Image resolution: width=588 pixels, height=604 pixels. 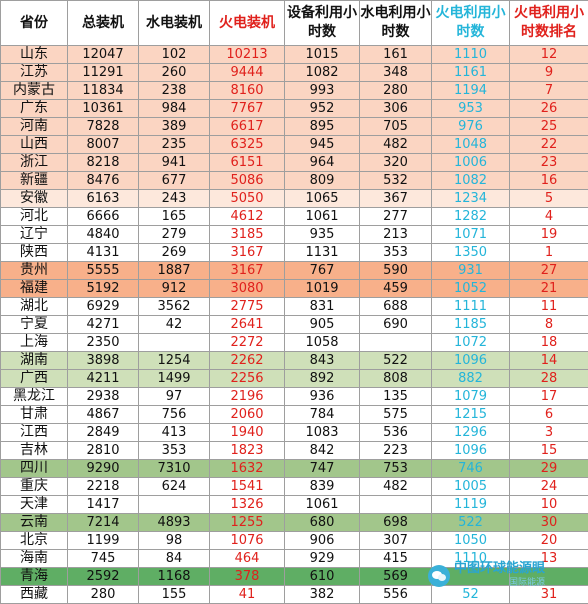 What do you see at coordinates (174, 181) in the screenshot?
I see `cell-hydro-capacity: 677` at bounding box center [174, 181].